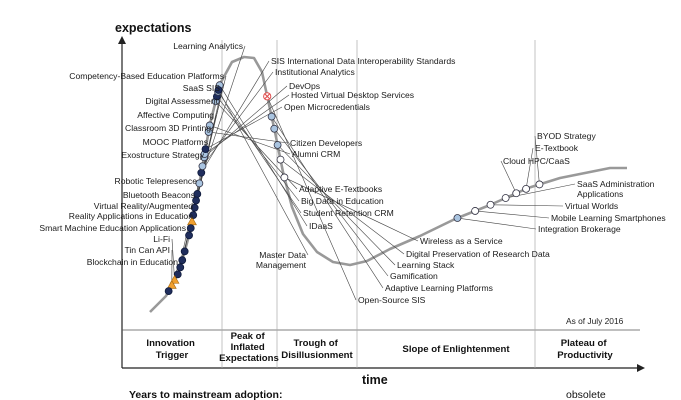 The image size is (681, 400). I want to click on leader-idaas, so click(263, 156).